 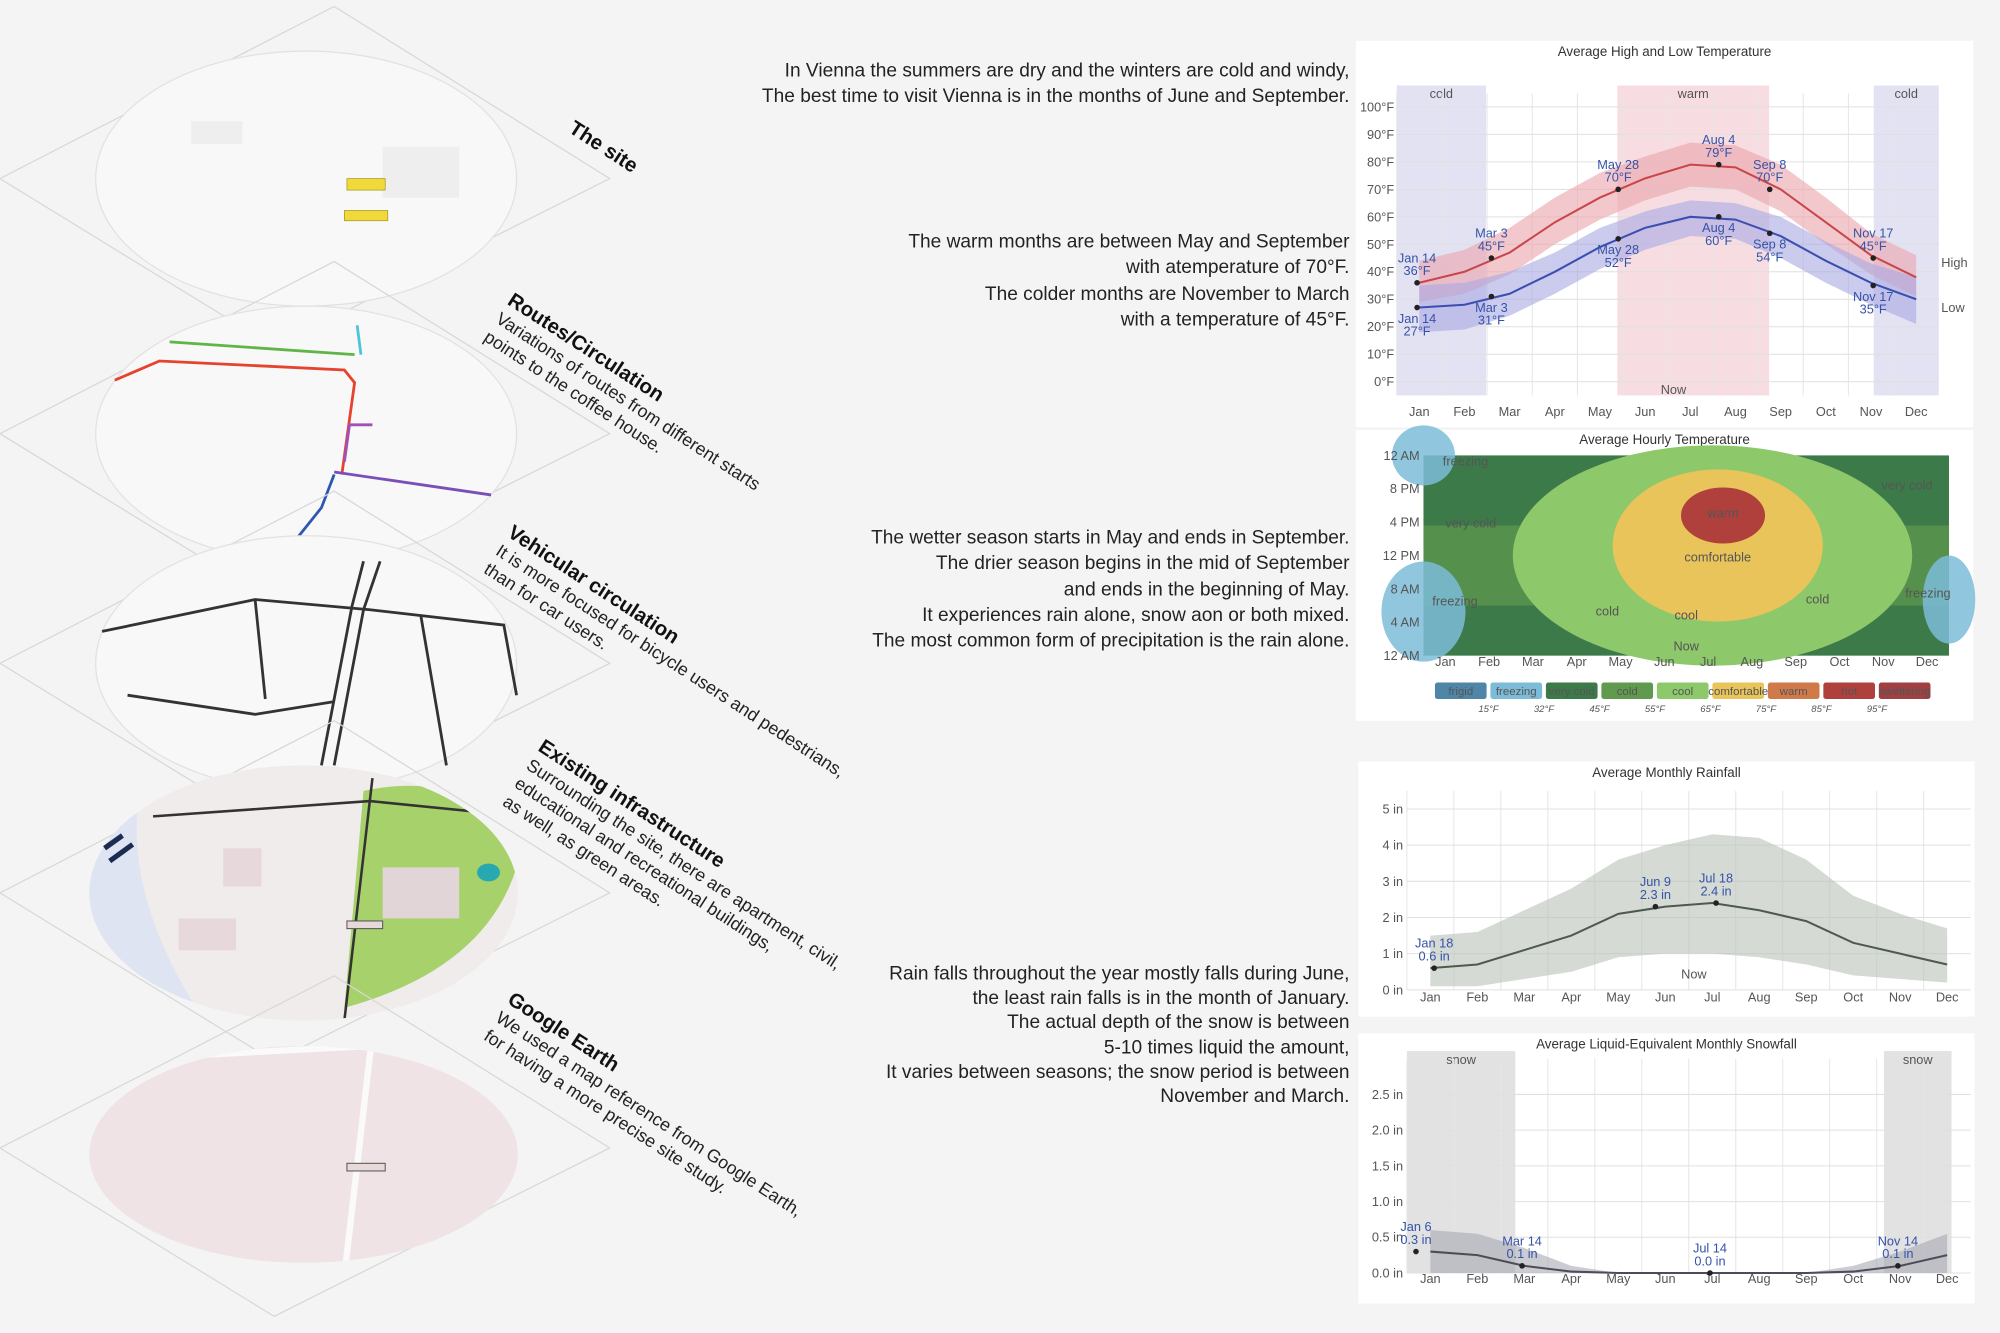 What do you see at coordinates (1489, 661) in the screenshot?
I see `x-tick-label: Feb` at bounding box center [1489, 661].